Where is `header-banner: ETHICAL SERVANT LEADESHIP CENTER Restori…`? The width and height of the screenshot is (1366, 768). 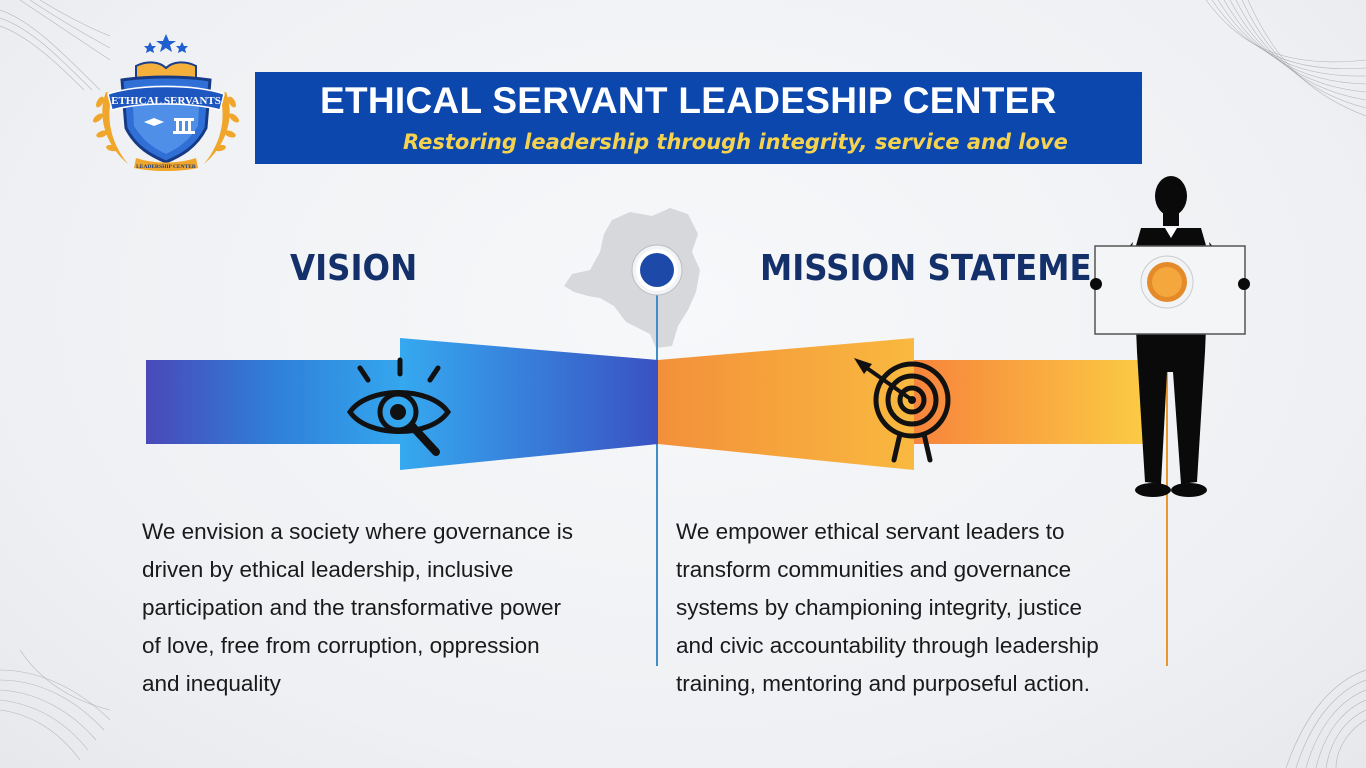
header-banner: ETHICAL SERVANT LEADESHIP CENTER Restori… is located at coordinates (698, 118).